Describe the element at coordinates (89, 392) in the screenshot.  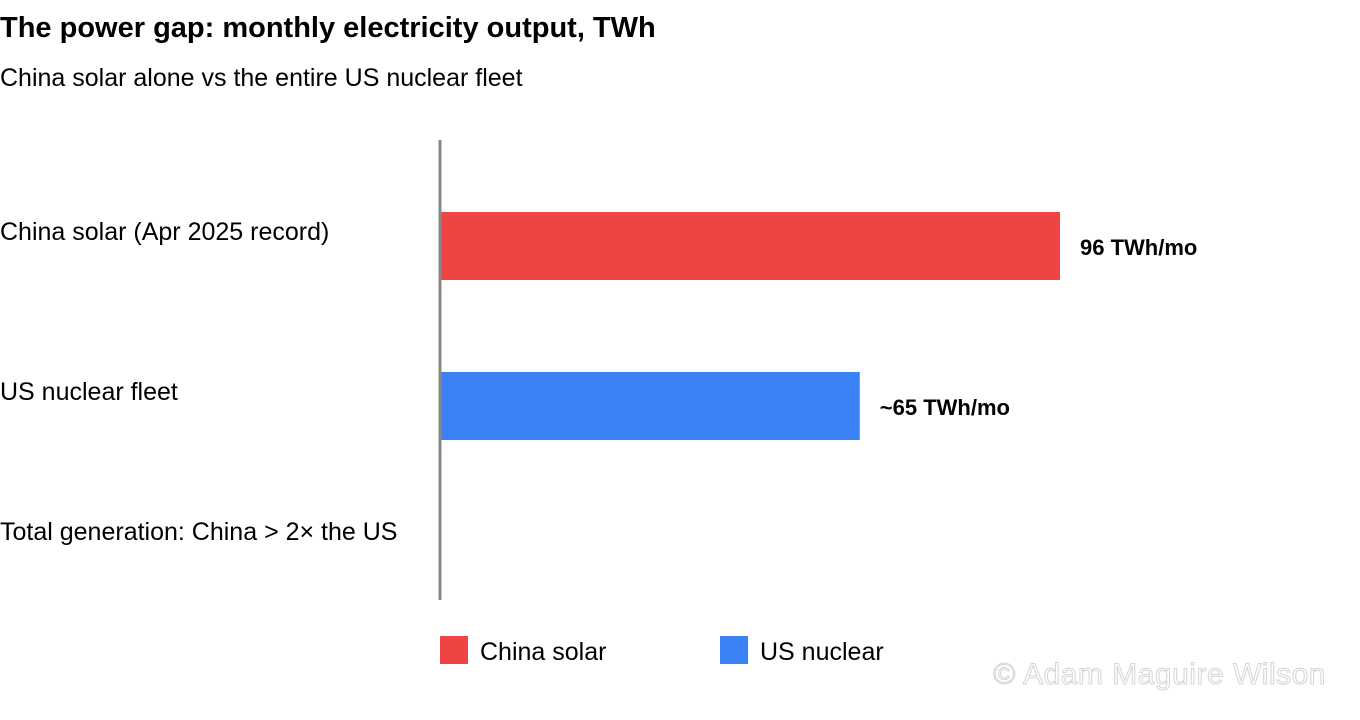
I see `category-label: US nuclear fleet` at that location.